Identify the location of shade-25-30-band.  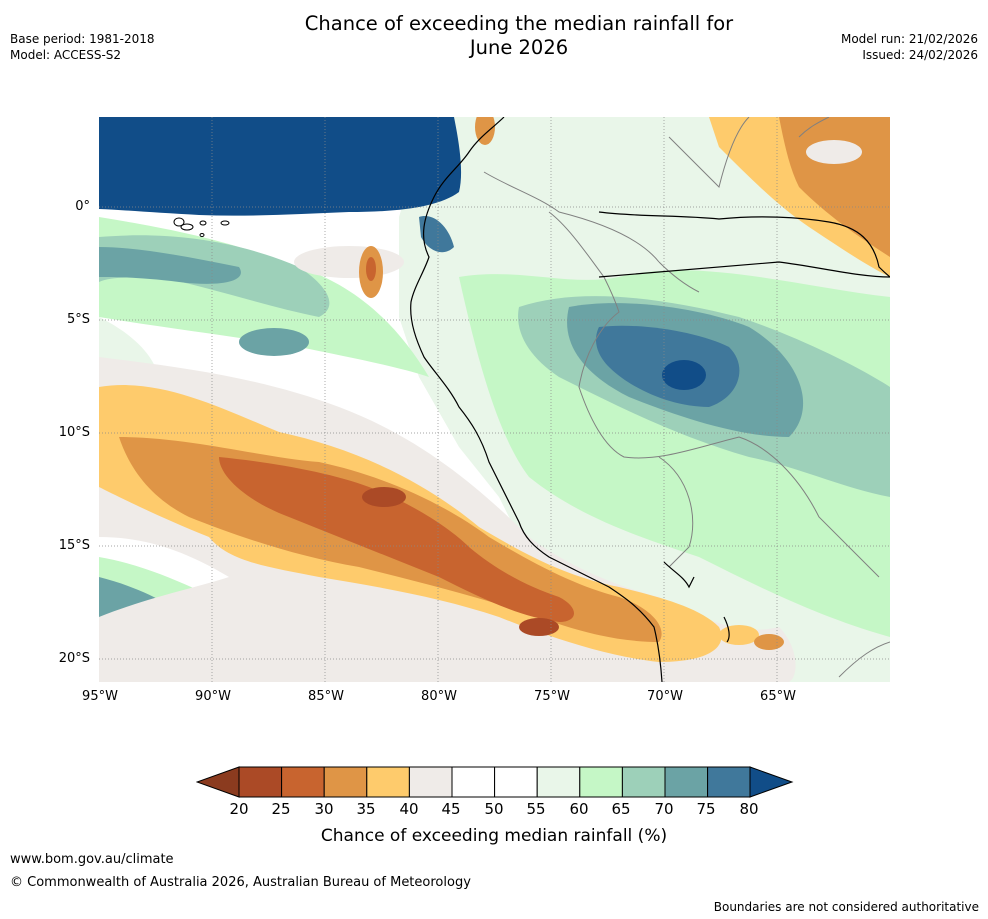
(396, 539).